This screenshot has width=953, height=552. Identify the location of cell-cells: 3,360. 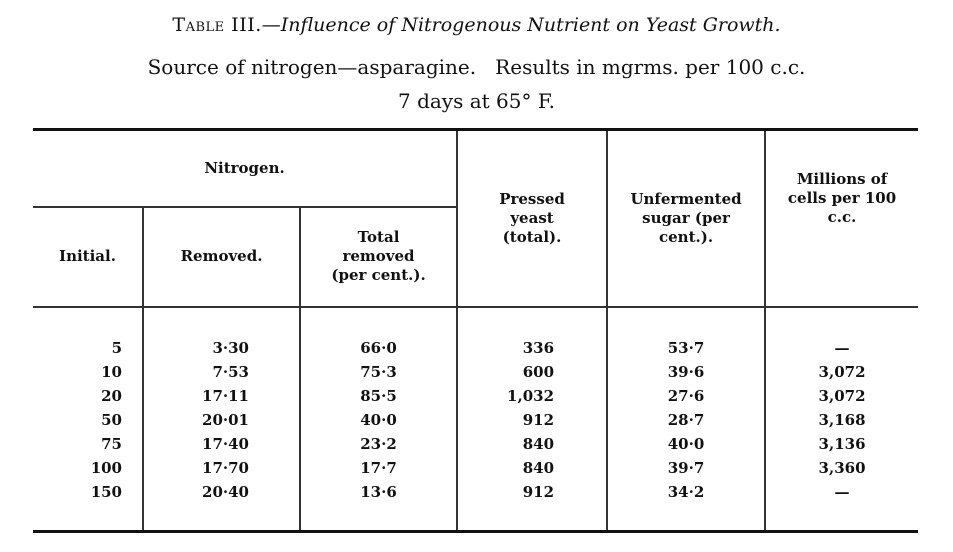
(842, 467).